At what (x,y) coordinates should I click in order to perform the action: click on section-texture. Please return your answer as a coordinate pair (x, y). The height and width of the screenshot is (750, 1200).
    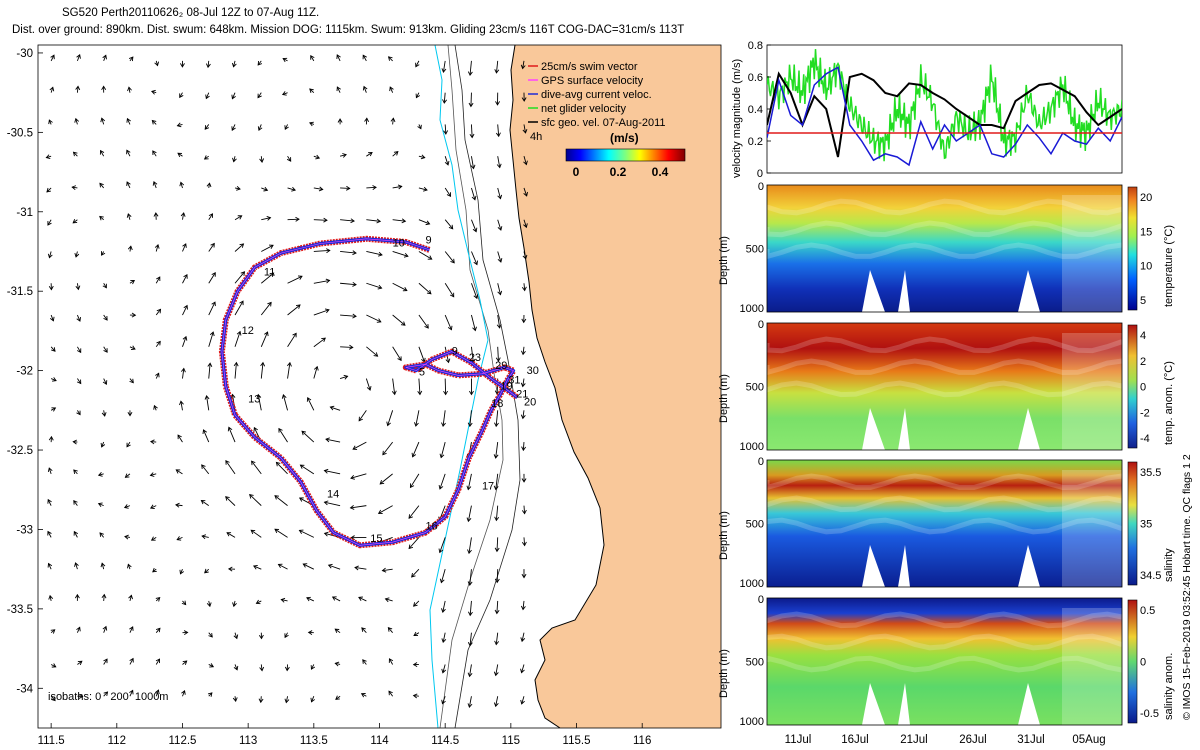
    Looking at the image, I should click on (943, 251).